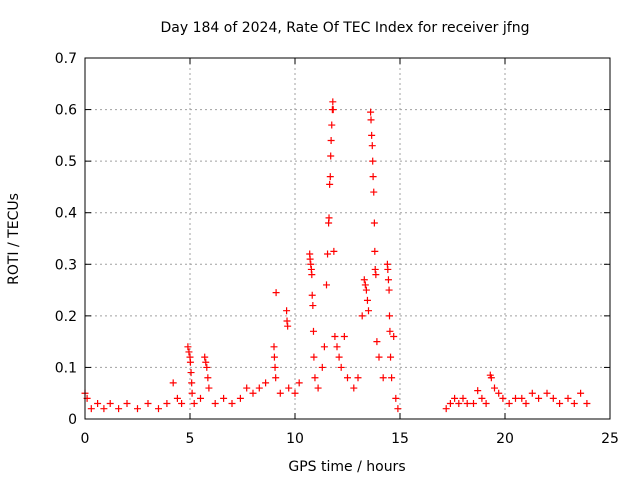  Describe the element at coordinates (346, 467) in the screenshot. I see `x-axis-label: GPS time / hours` at that location.